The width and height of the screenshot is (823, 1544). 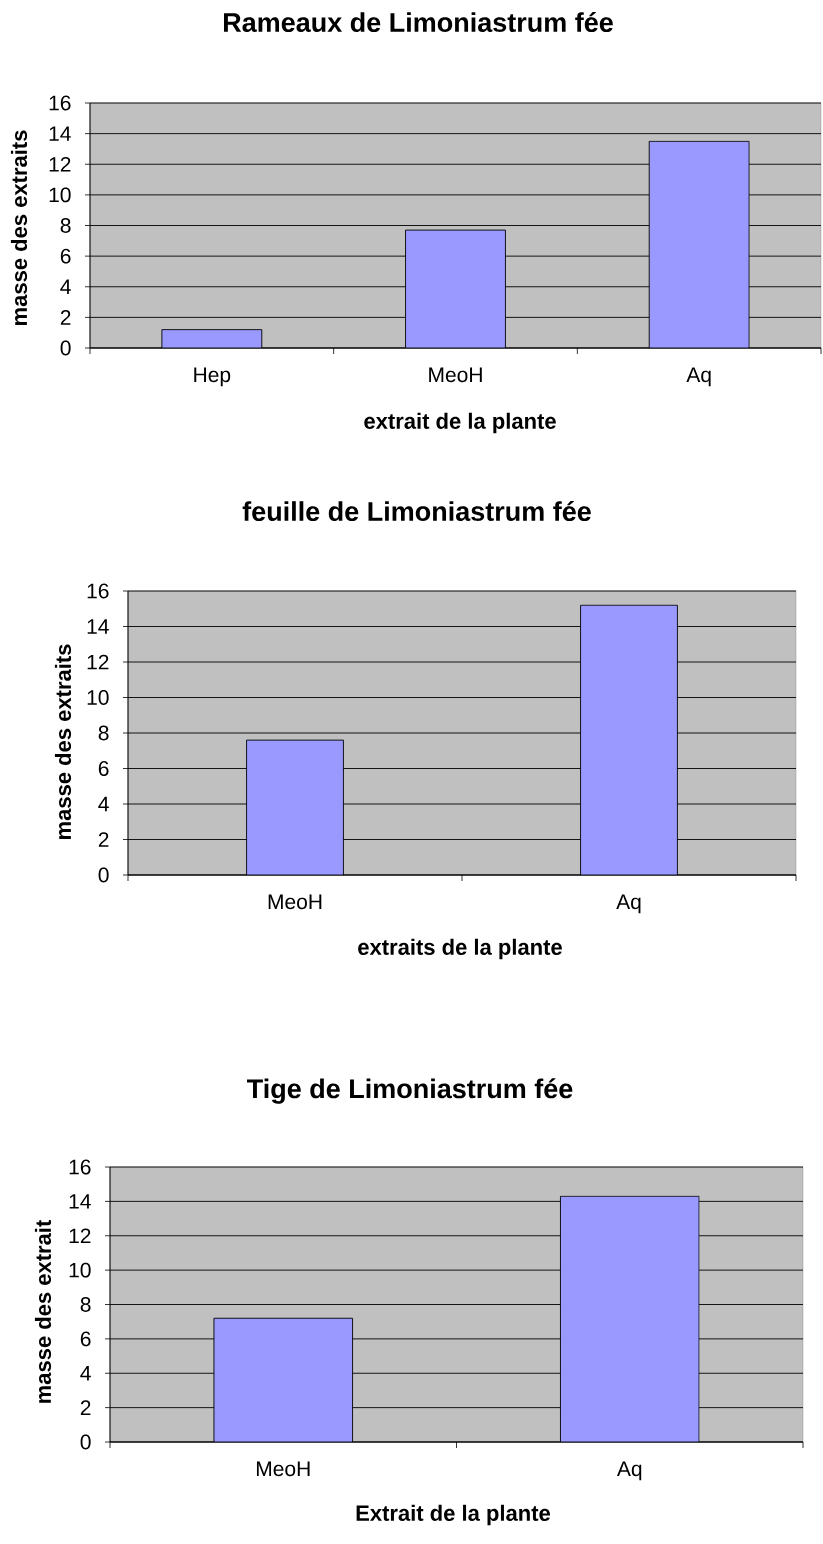 What do you see at coordinates (212, 377) in the screenshot?
I see `x-tick-label: Hep` at bounding box center [212, 377].